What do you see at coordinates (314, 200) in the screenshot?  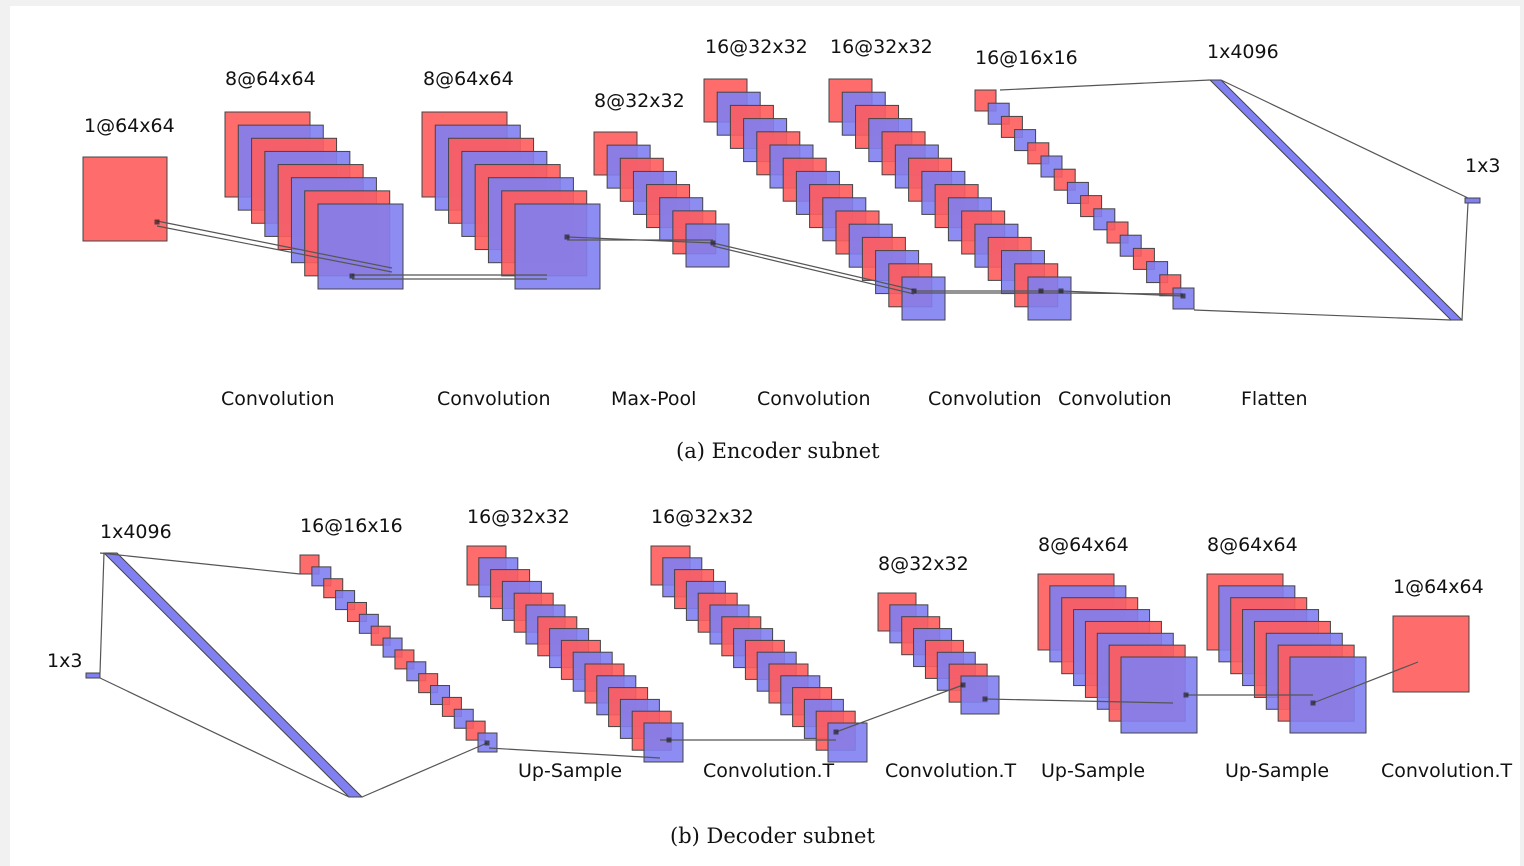 I see `enc-conv1-stack` at bounding box center [314, 200].